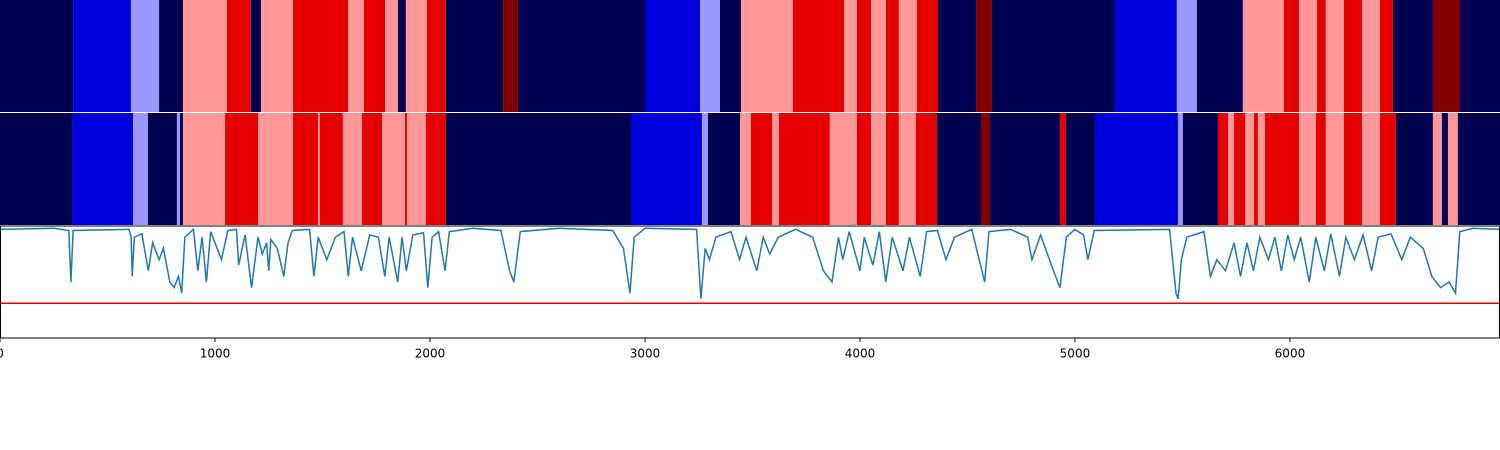  I want to click on x-tick-label: 6000, so click(1290, 354).